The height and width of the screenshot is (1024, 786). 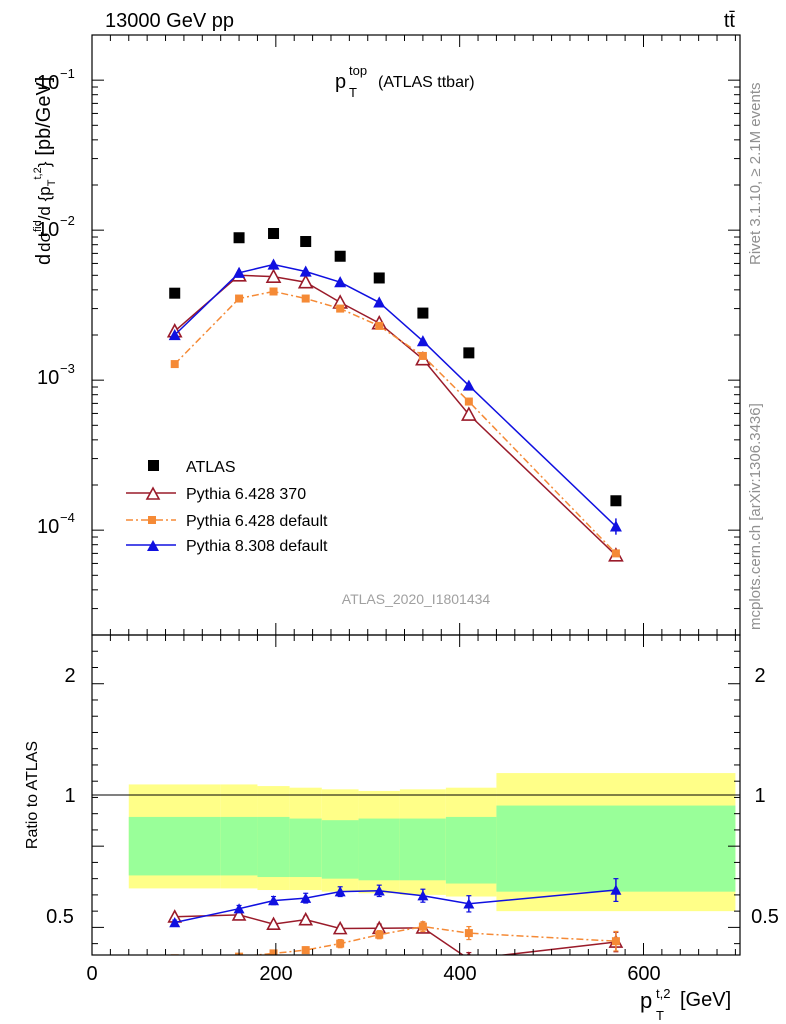 I want to click on ytick-label-e-1-exp: −1, so click(x=67, y=73).